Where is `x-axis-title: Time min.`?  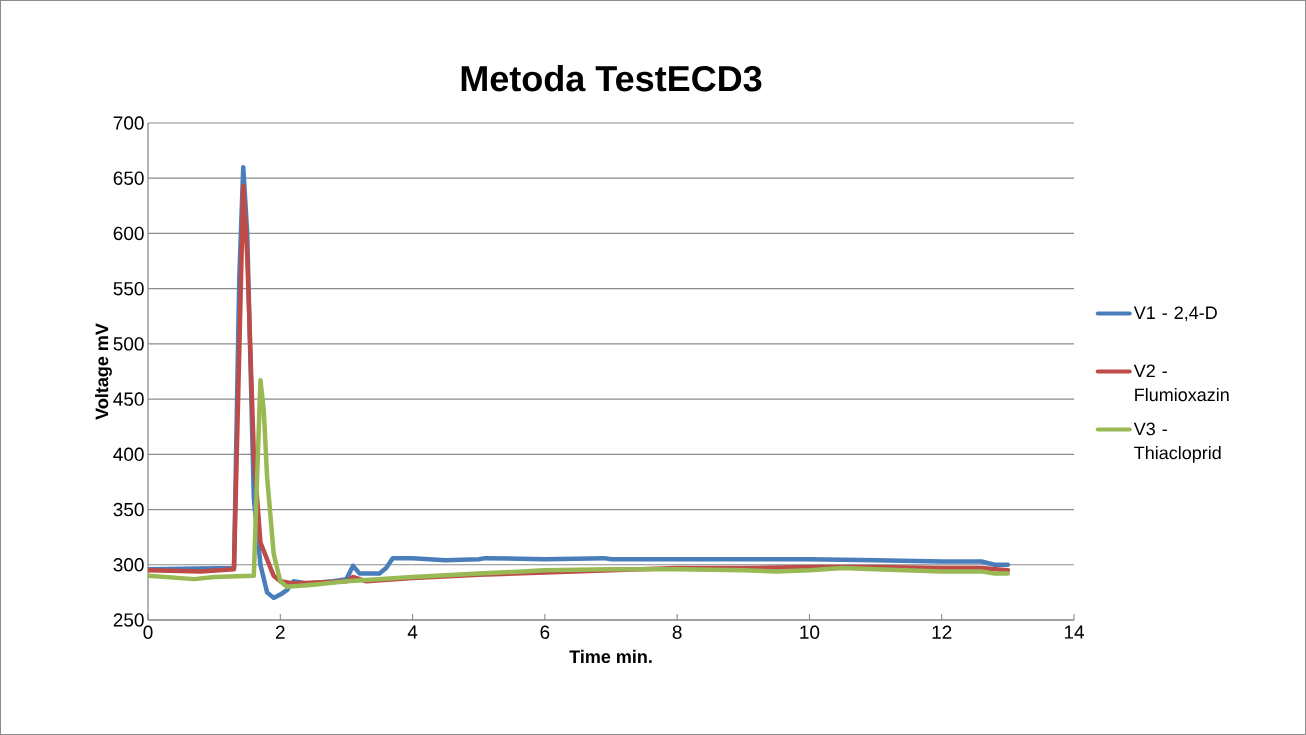
x-axis-title: Time min. is located at coordinates (610, 656).